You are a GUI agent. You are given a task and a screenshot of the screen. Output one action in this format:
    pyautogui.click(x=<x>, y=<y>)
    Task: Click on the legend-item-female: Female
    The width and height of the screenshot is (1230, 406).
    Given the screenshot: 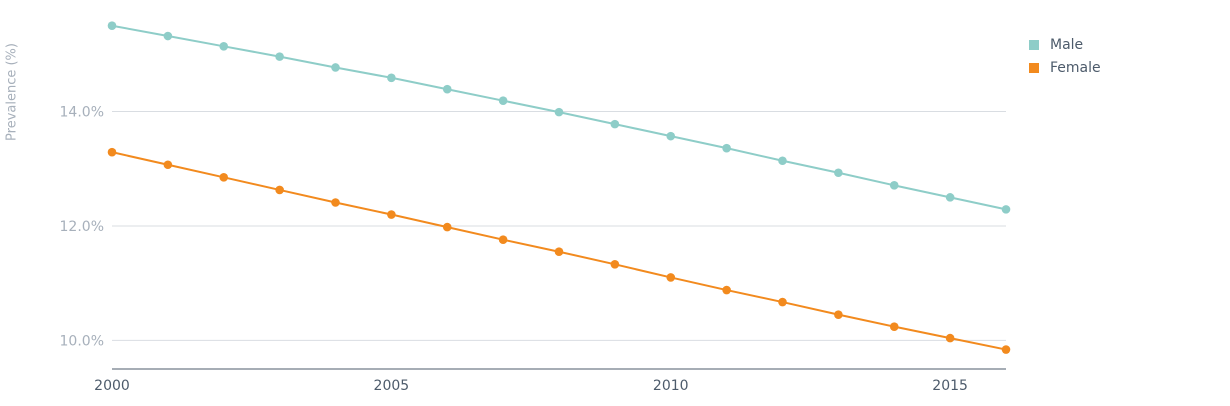 What is the action you would take?
    pyautogui.click(x=1065, y=67)
    